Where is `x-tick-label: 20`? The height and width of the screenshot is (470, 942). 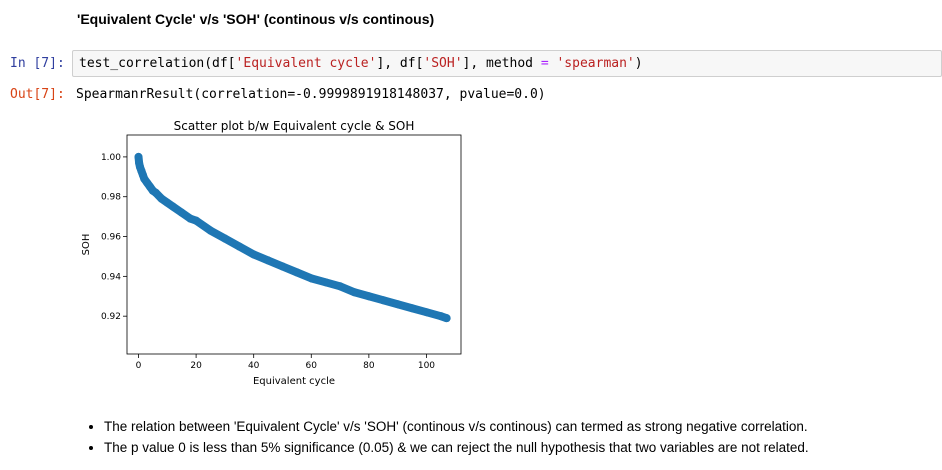 x-tick-label: 20 is located at coordinates (196, 366).